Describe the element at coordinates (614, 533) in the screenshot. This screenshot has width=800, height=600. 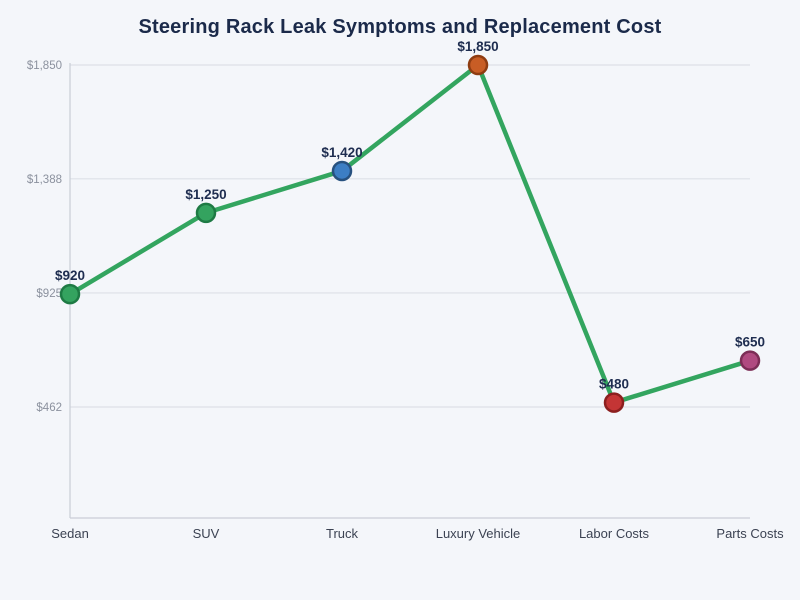
I see `x-tick-label: Labor Costs` at that location.